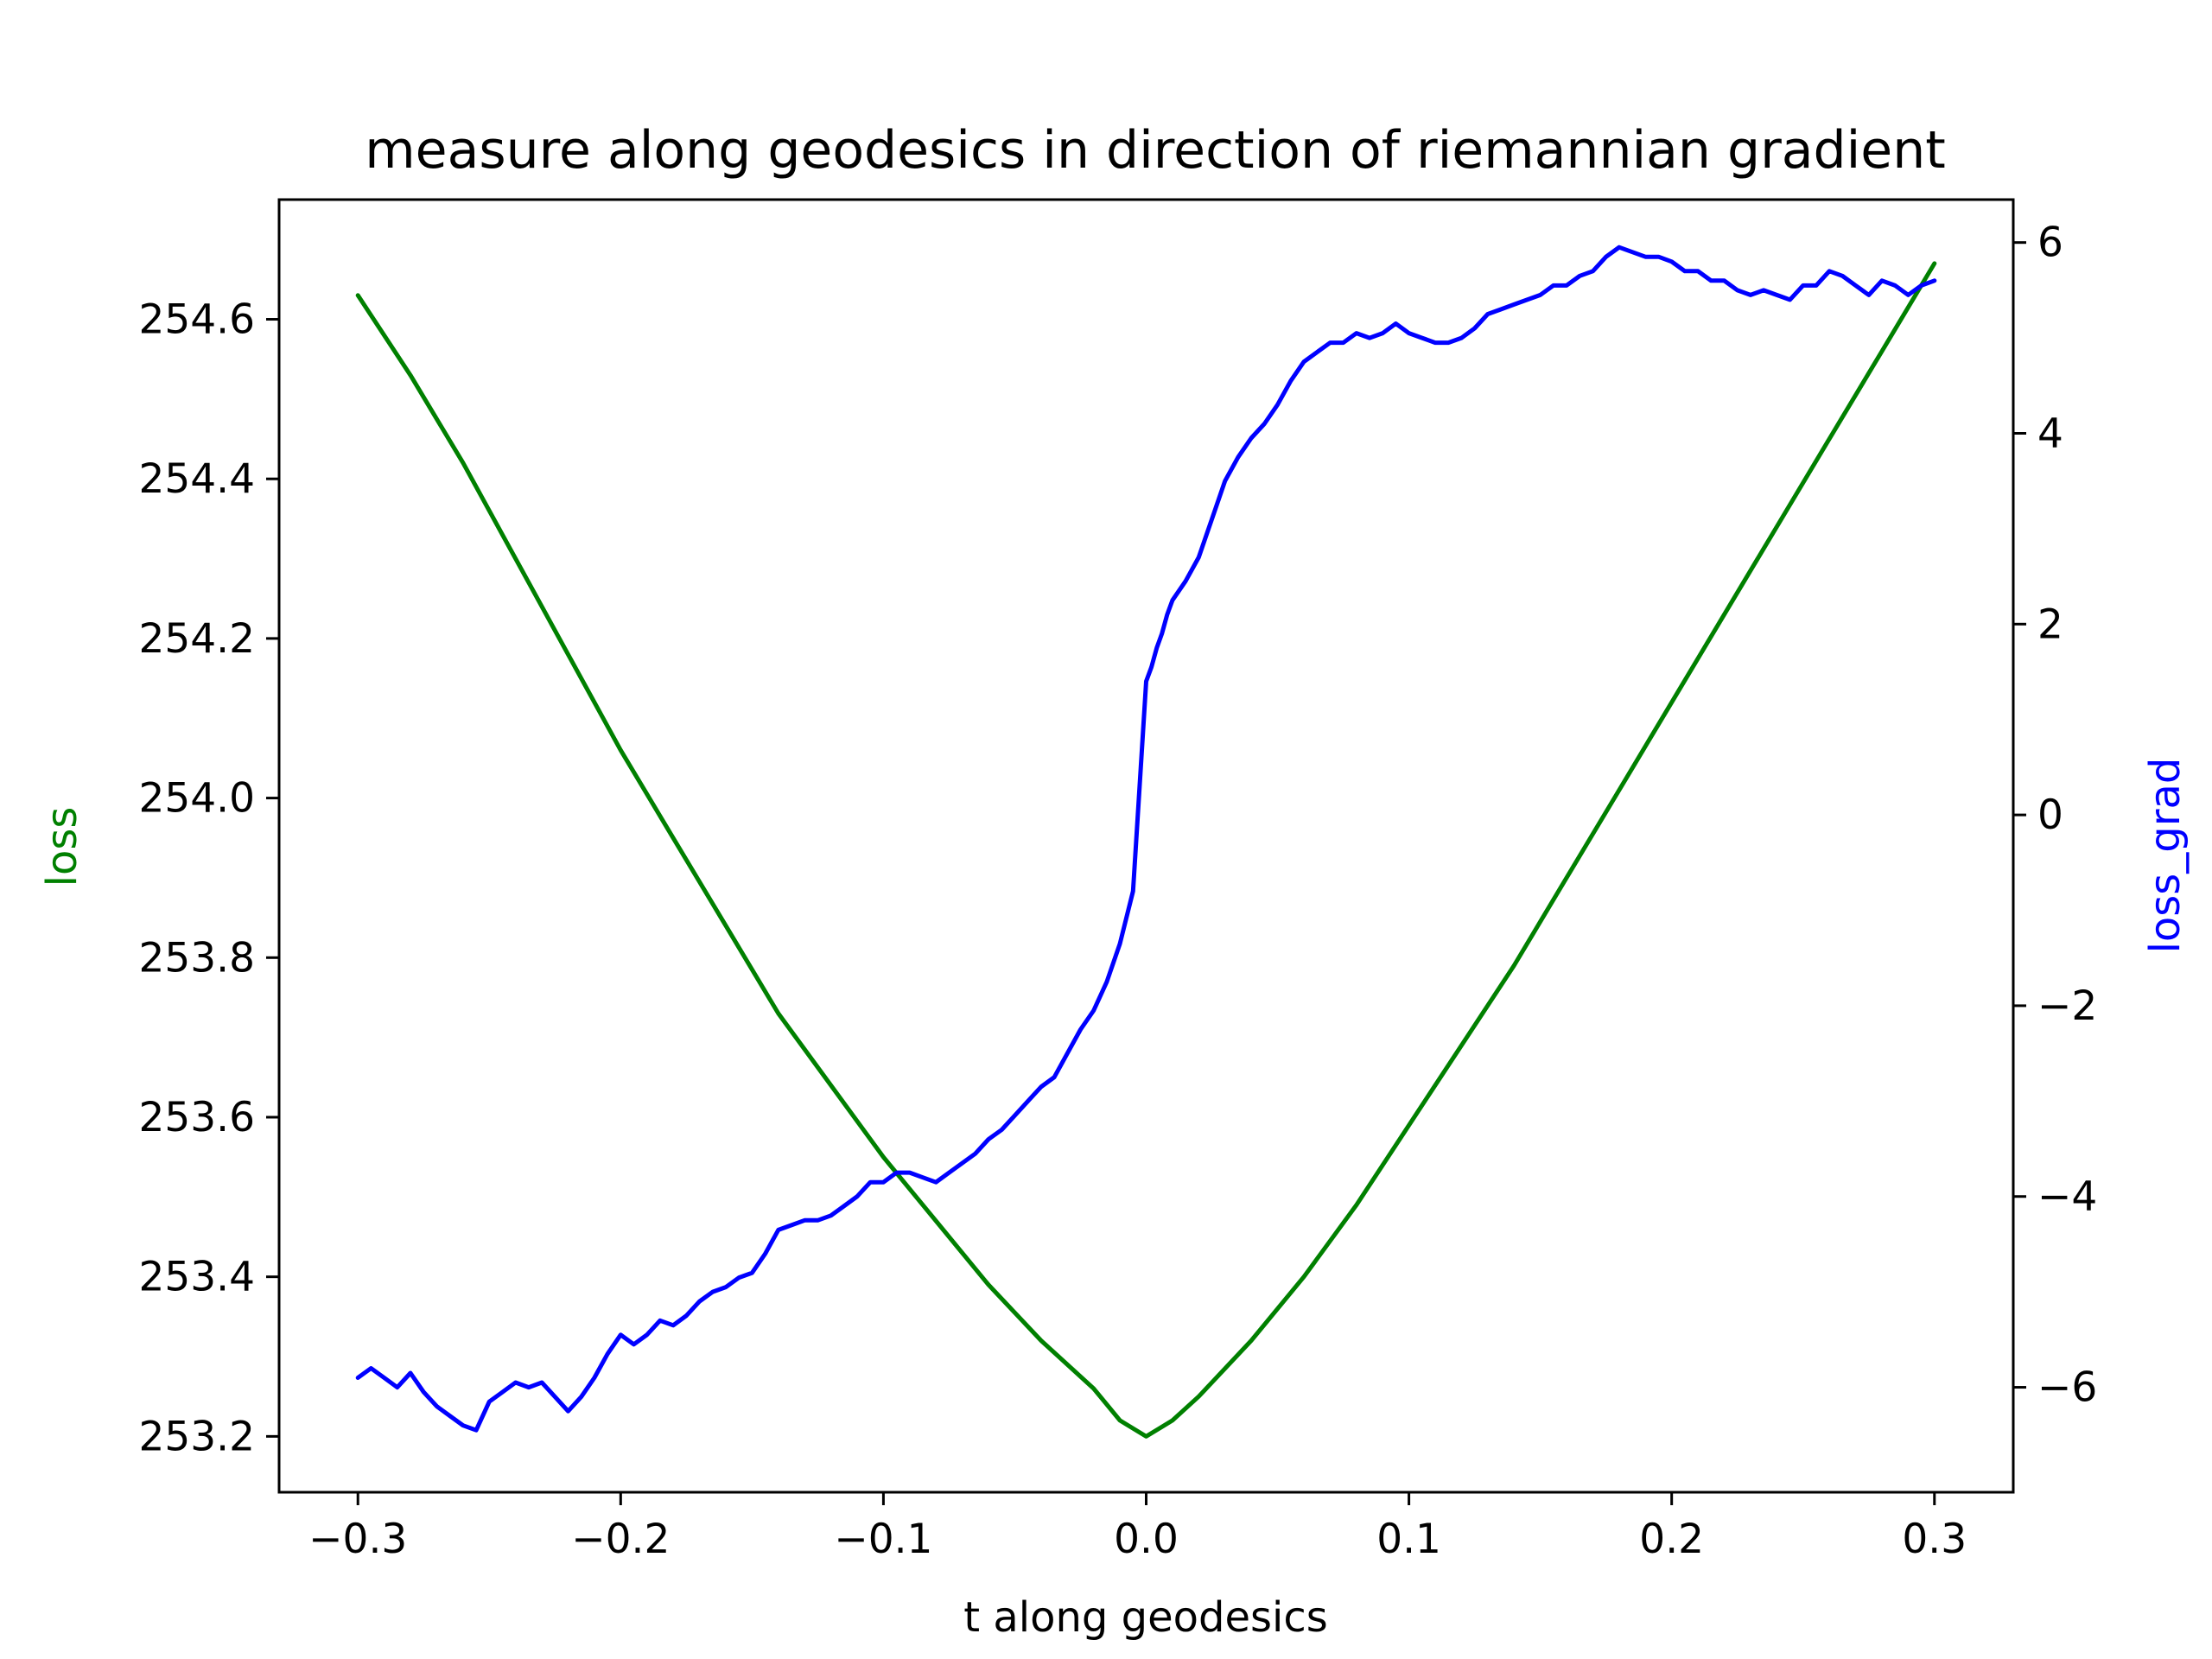 This screenshot has width=2212, height=1659. I want to click on x-tick-label: −0.3, so click(357, 1539).